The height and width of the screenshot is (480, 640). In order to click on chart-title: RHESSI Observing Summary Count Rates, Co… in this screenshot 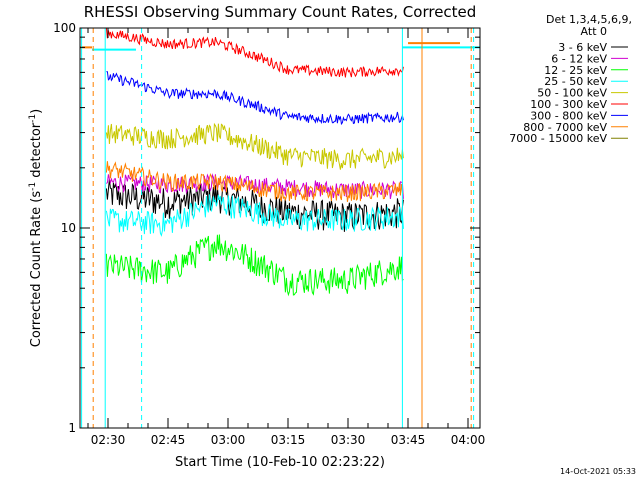, I will do `click(280, 12)`.